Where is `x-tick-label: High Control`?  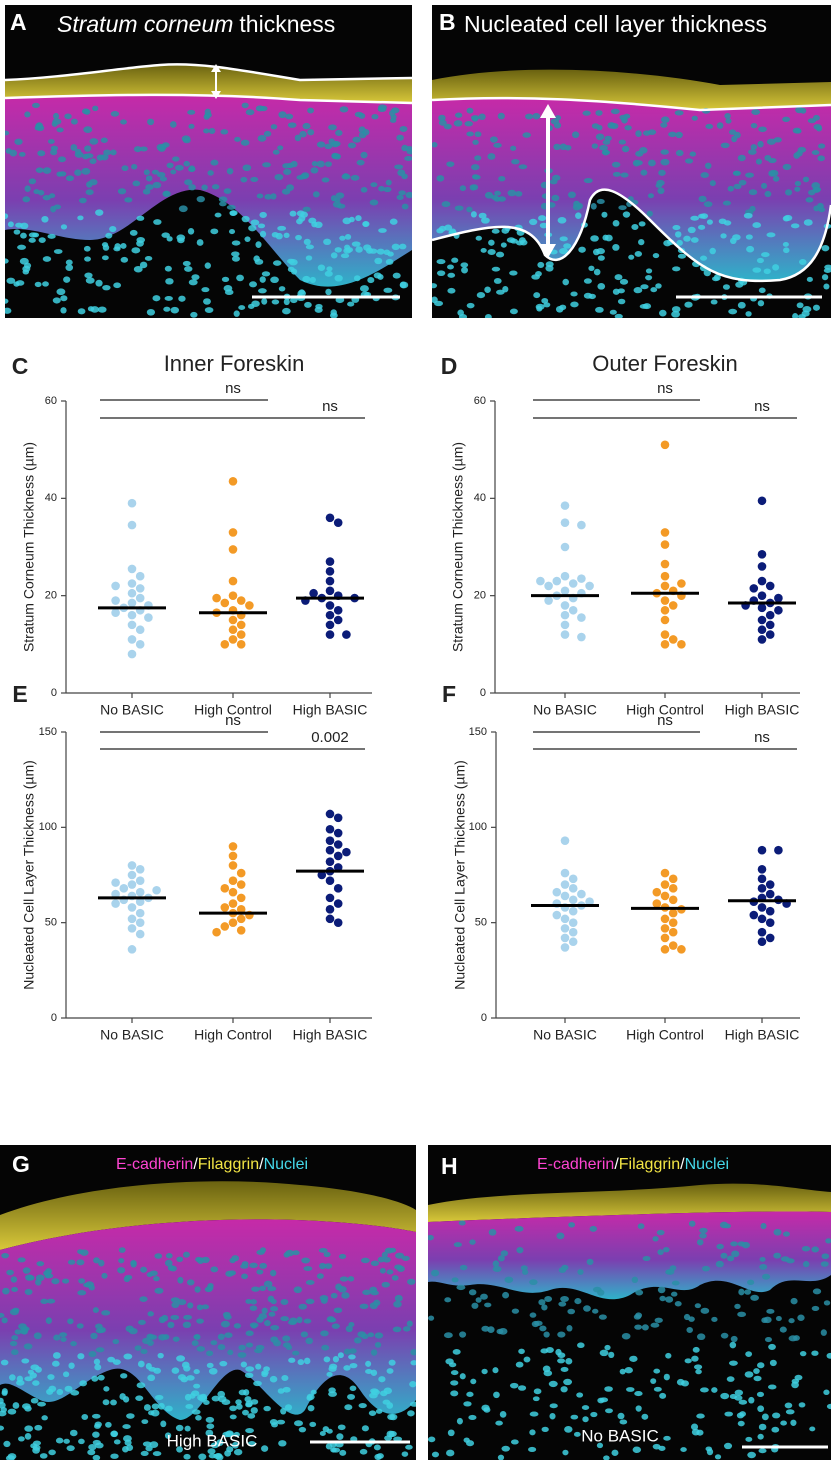 x-tick-label: High Control is located at coordinates (665, 1035).